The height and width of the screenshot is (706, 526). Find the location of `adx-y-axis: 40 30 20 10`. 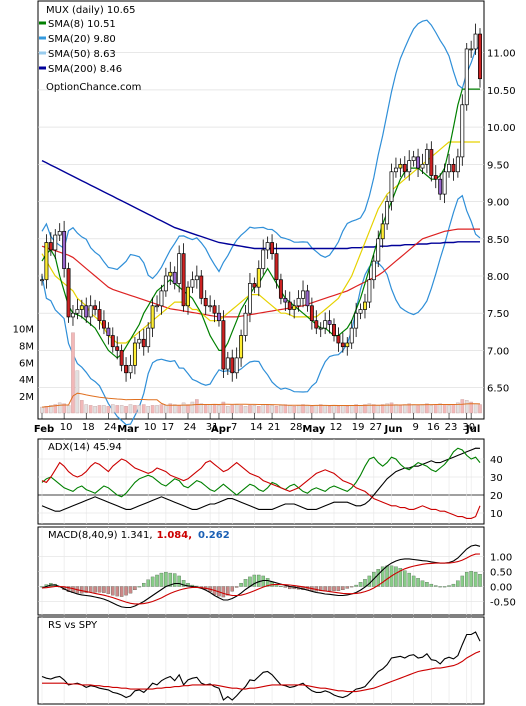

adx-y-axis: 40 30 20 10 is located at coordinates (496, 487).